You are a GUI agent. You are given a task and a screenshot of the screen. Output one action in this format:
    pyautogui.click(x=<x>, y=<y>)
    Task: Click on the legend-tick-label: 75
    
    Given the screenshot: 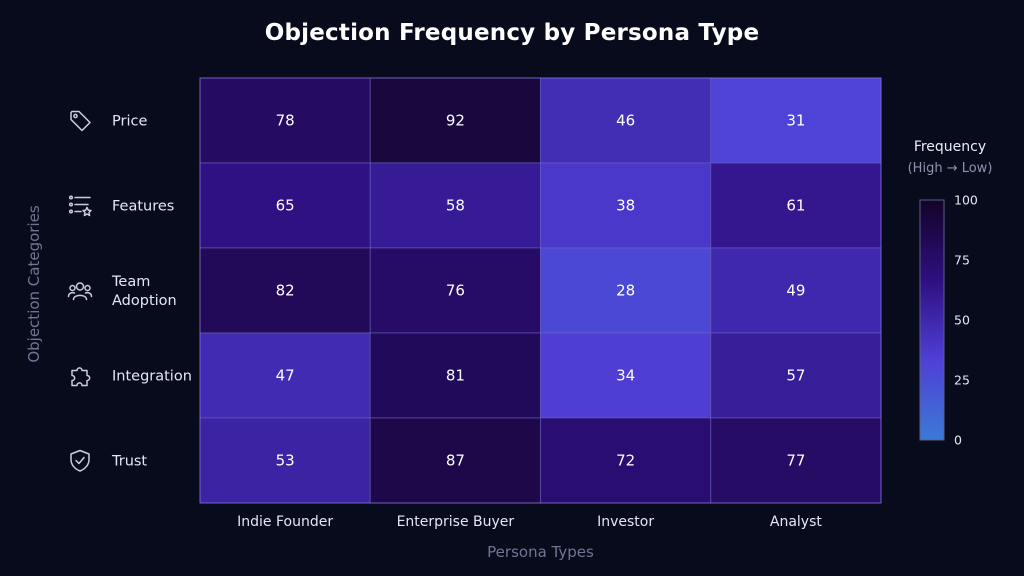 What is the action you would take?
    pyautogui.click(x=962, y=260)
    